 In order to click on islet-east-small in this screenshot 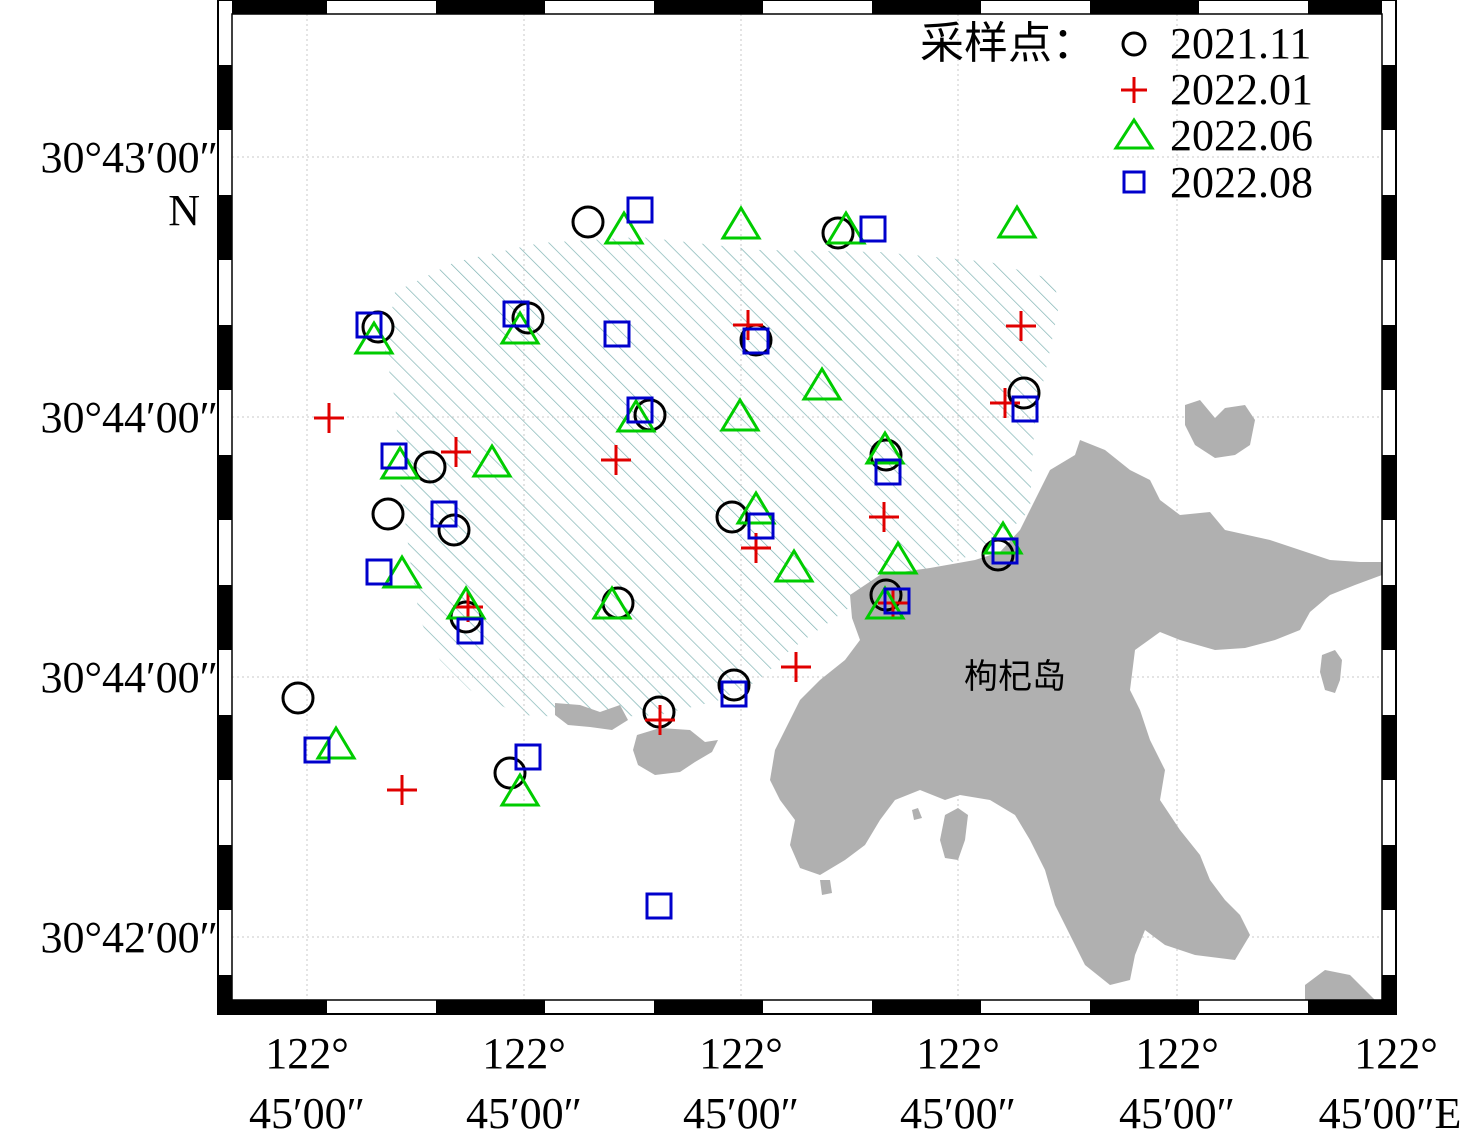, I will do `click(1331, 671)`.